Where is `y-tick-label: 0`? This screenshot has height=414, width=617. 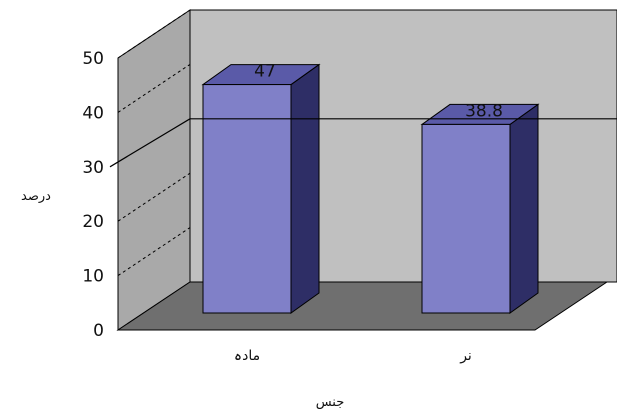 y-tick-label: 0 is located at coordinates (98, 331).